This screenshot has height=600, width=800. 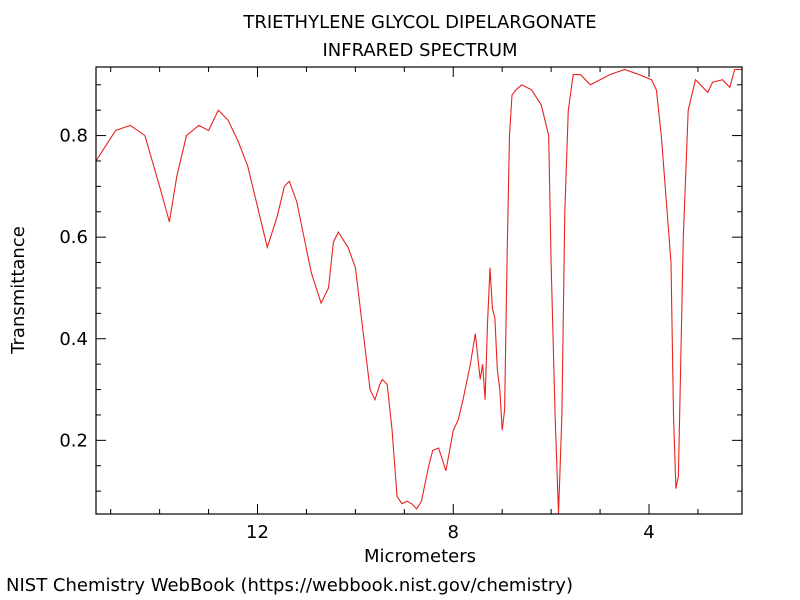 I want to click on chart-subtitle: INFRARED SPECTRUM, so click(x=419, y=50).